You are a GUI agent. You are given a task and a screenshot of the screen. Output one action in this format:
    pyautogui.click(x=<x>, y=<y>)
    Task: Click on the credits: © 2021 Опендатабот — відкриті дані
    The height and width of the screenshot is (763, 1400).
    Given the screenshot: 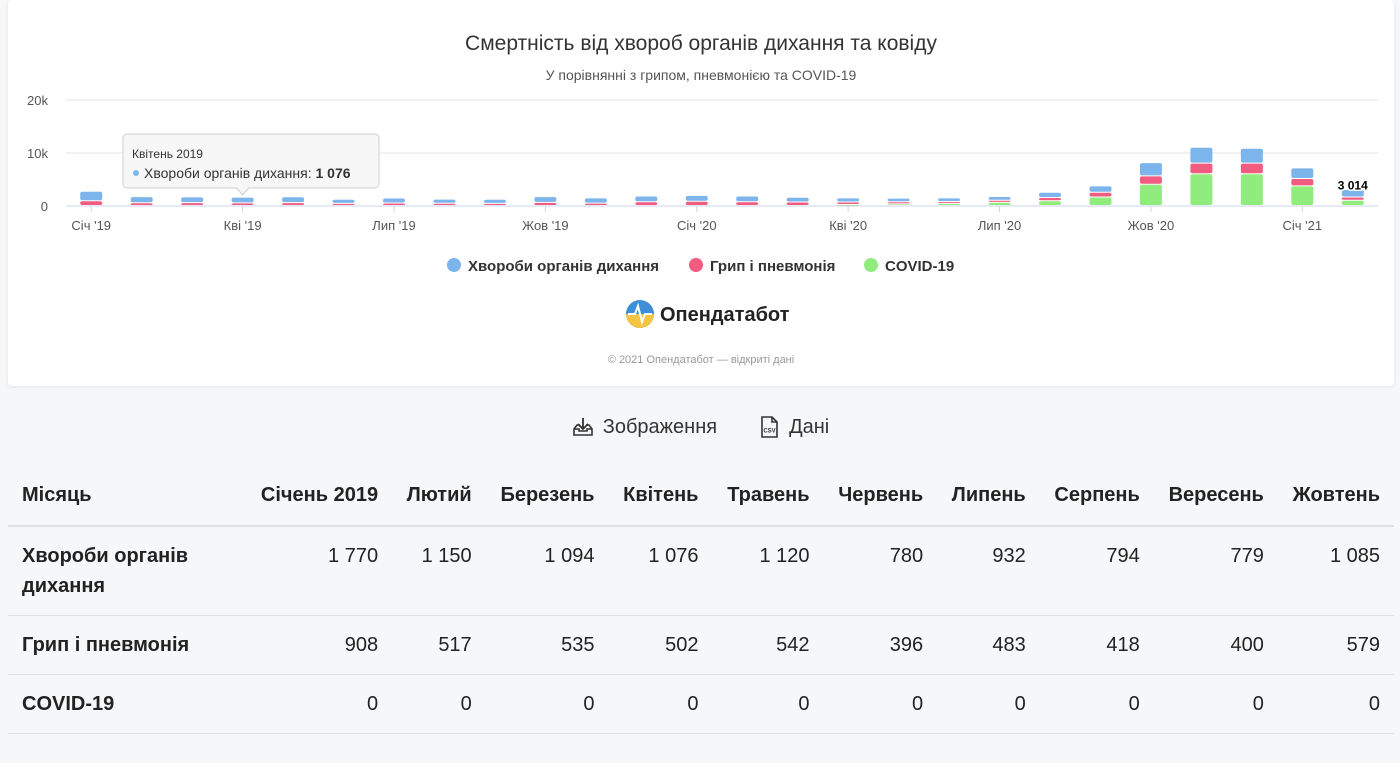 What is the action you would take?
    pyautogui.click(x=701, y=360)
    